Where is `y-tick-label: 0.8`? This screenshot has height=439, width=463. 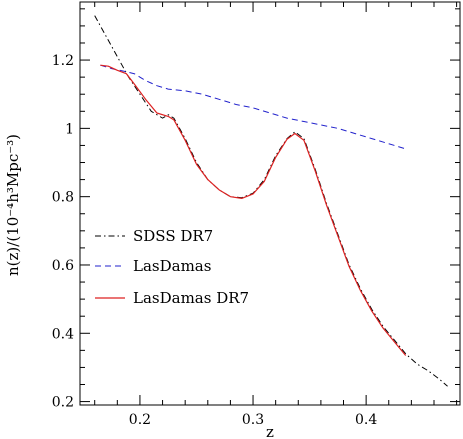 y-tick-label: 0.8 is located at coordinates (63, 198).